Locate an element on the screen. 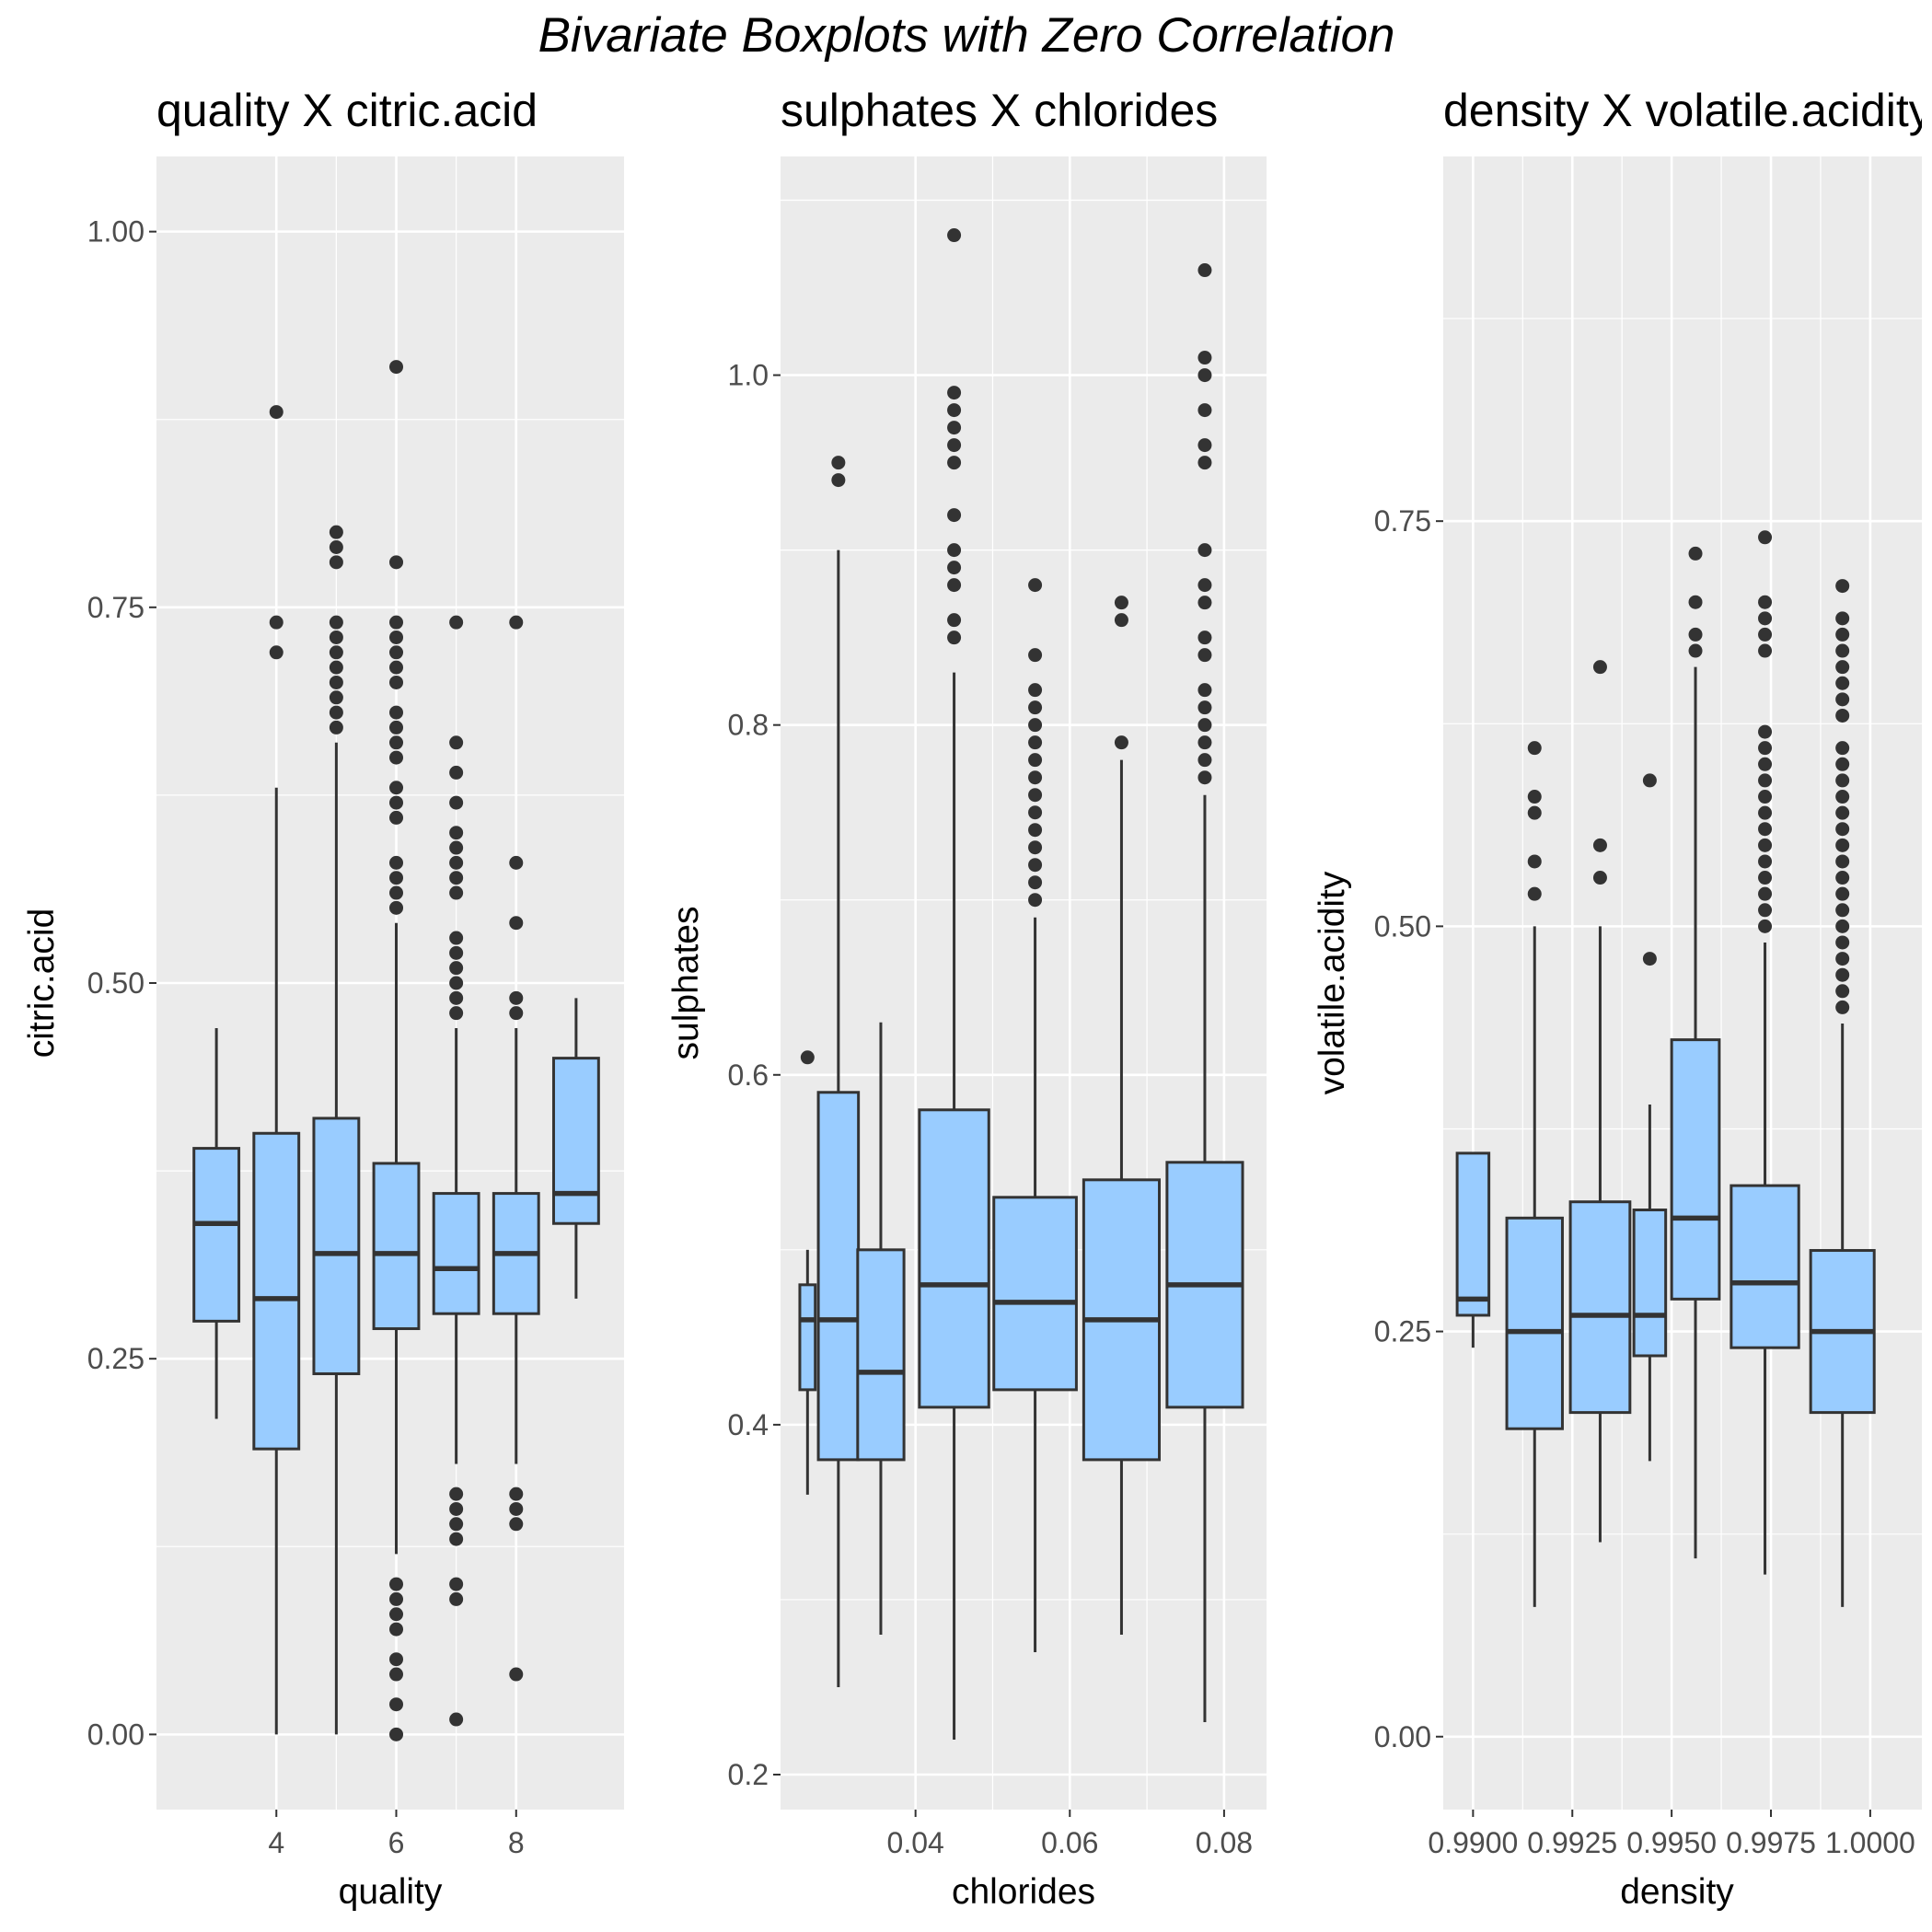  y-axis-label: volatile.acidity is located at coordinates (1333, 983).